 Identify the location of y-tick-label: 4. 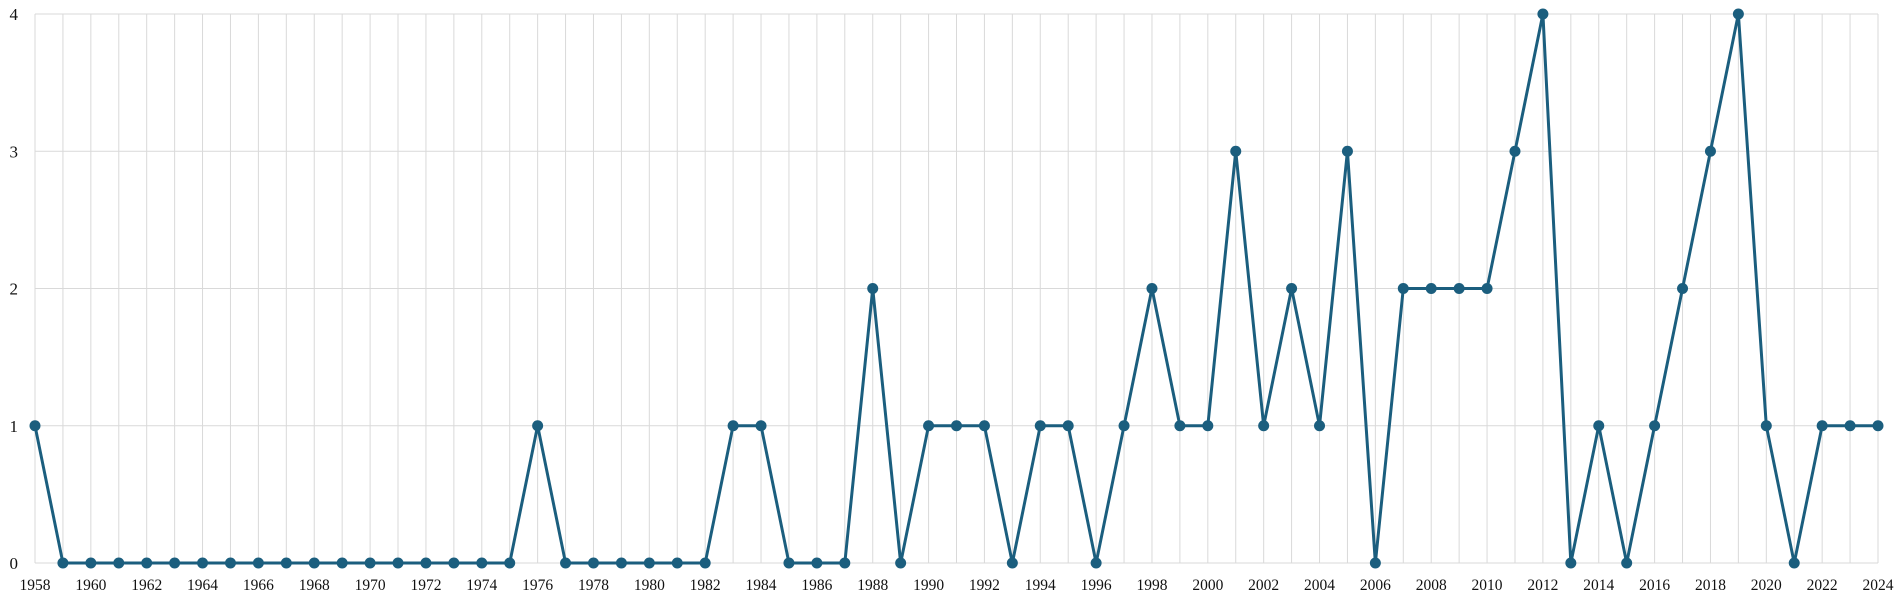
(14, 14).